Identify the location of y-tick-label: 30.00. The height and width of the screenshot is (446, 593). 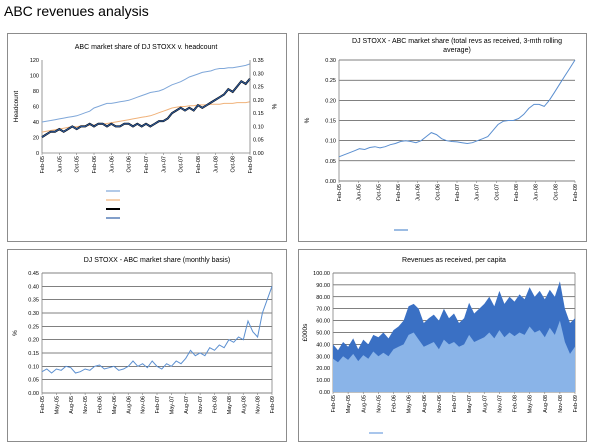
(323, 357).